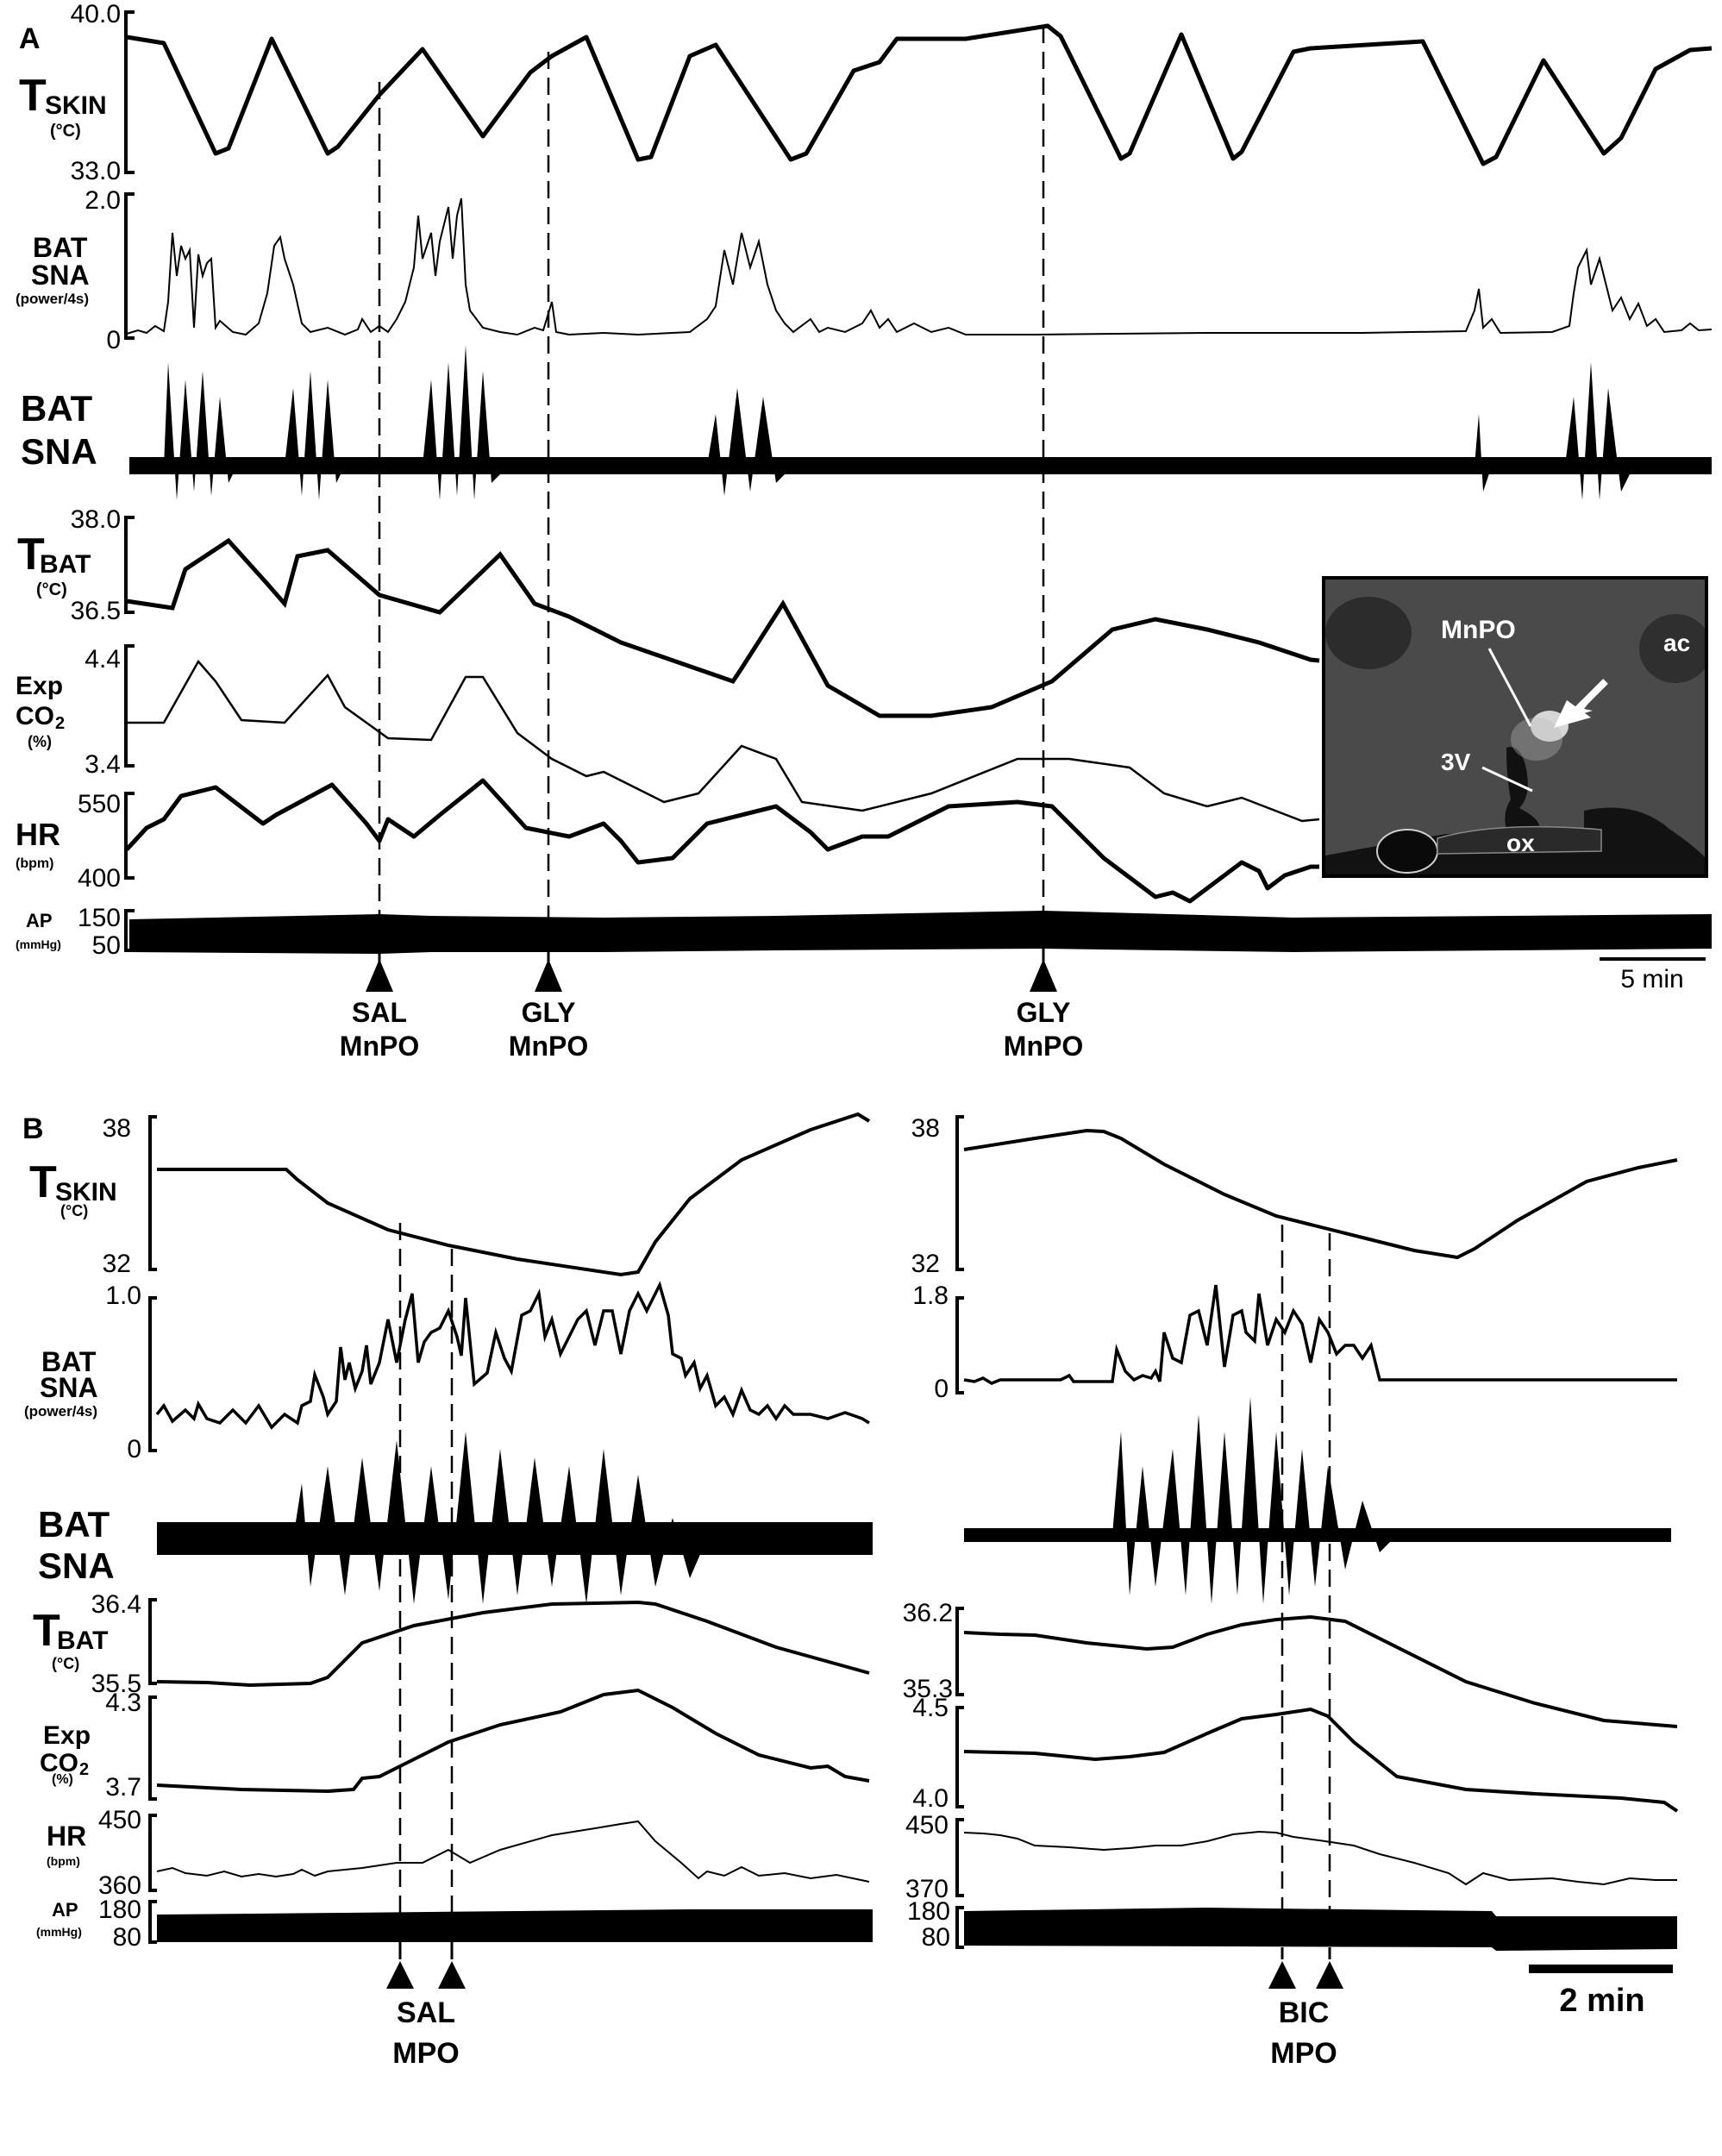  What do you see at coordinates (103, 764) in the screenshot?
I see `svg-text: 3.4` at bounding box center [103, 764].